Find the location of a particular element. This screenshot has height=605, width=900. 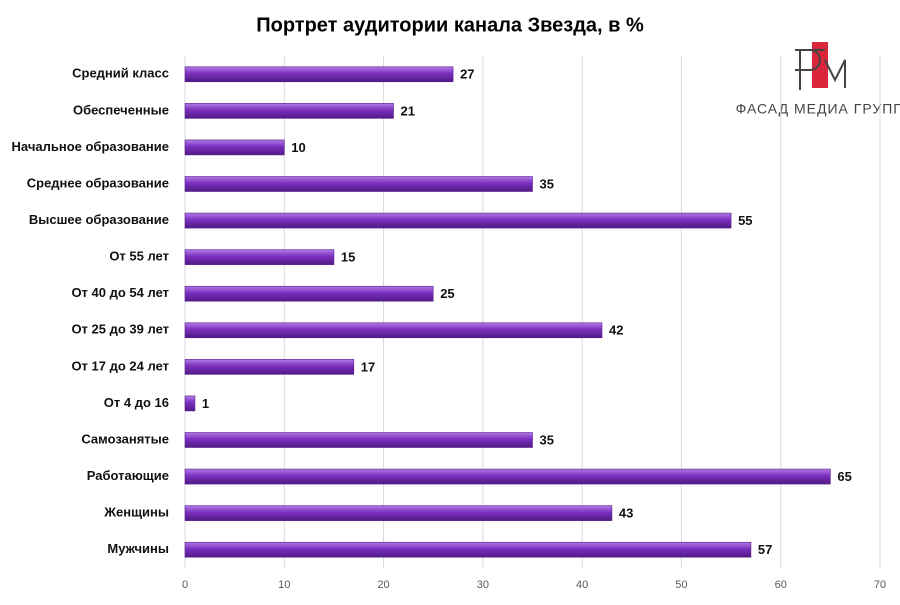

y-tick-label: Начальное образование is located at coordinates (90, 146).